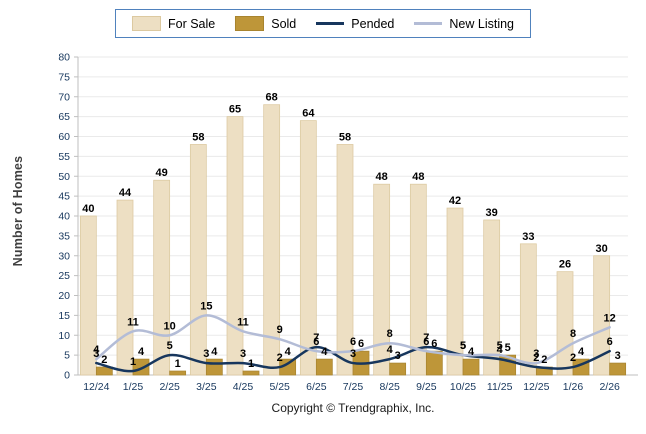  I want to click on value-label-for-sale: 65, so click(235, 110).